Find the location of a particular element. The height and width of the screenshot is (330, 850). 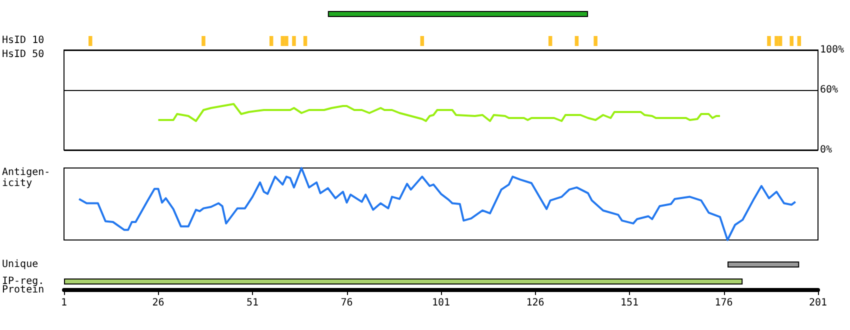

x-tick-label: 101 is located at coordinates (441, 303).